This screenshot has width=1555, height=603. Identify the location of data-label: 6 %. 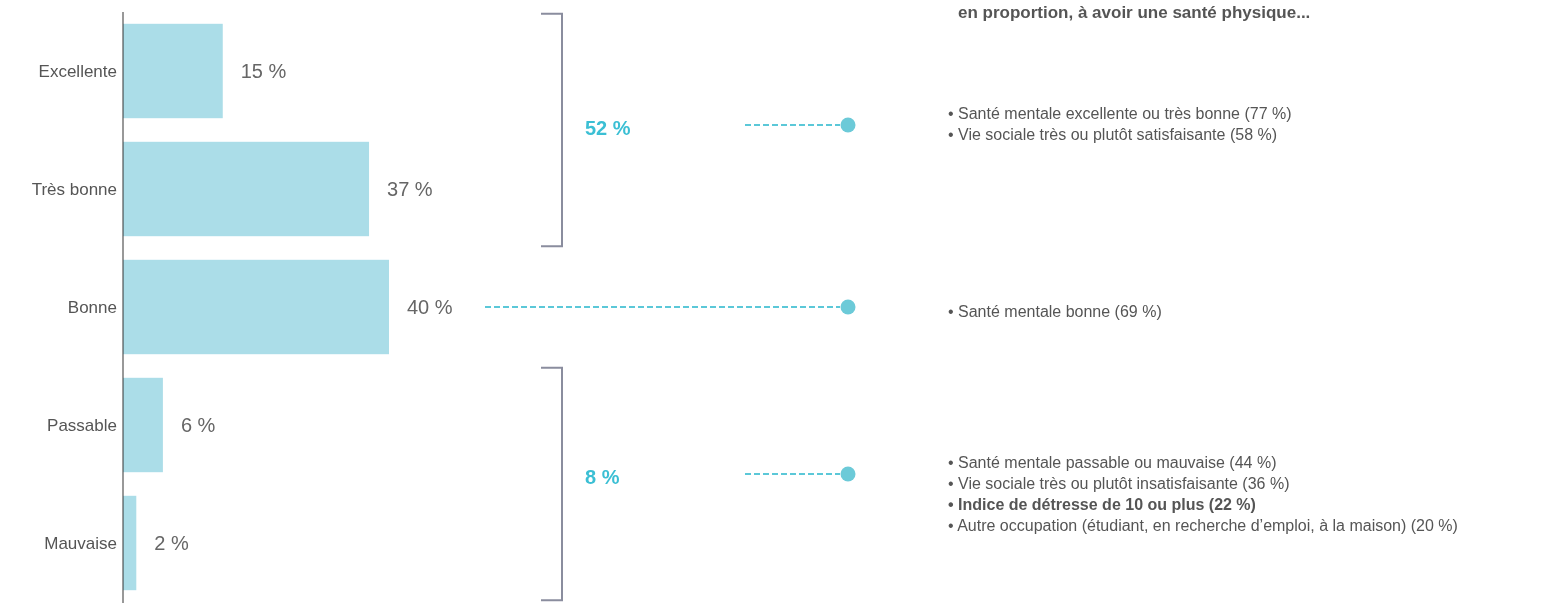
(198, 425).